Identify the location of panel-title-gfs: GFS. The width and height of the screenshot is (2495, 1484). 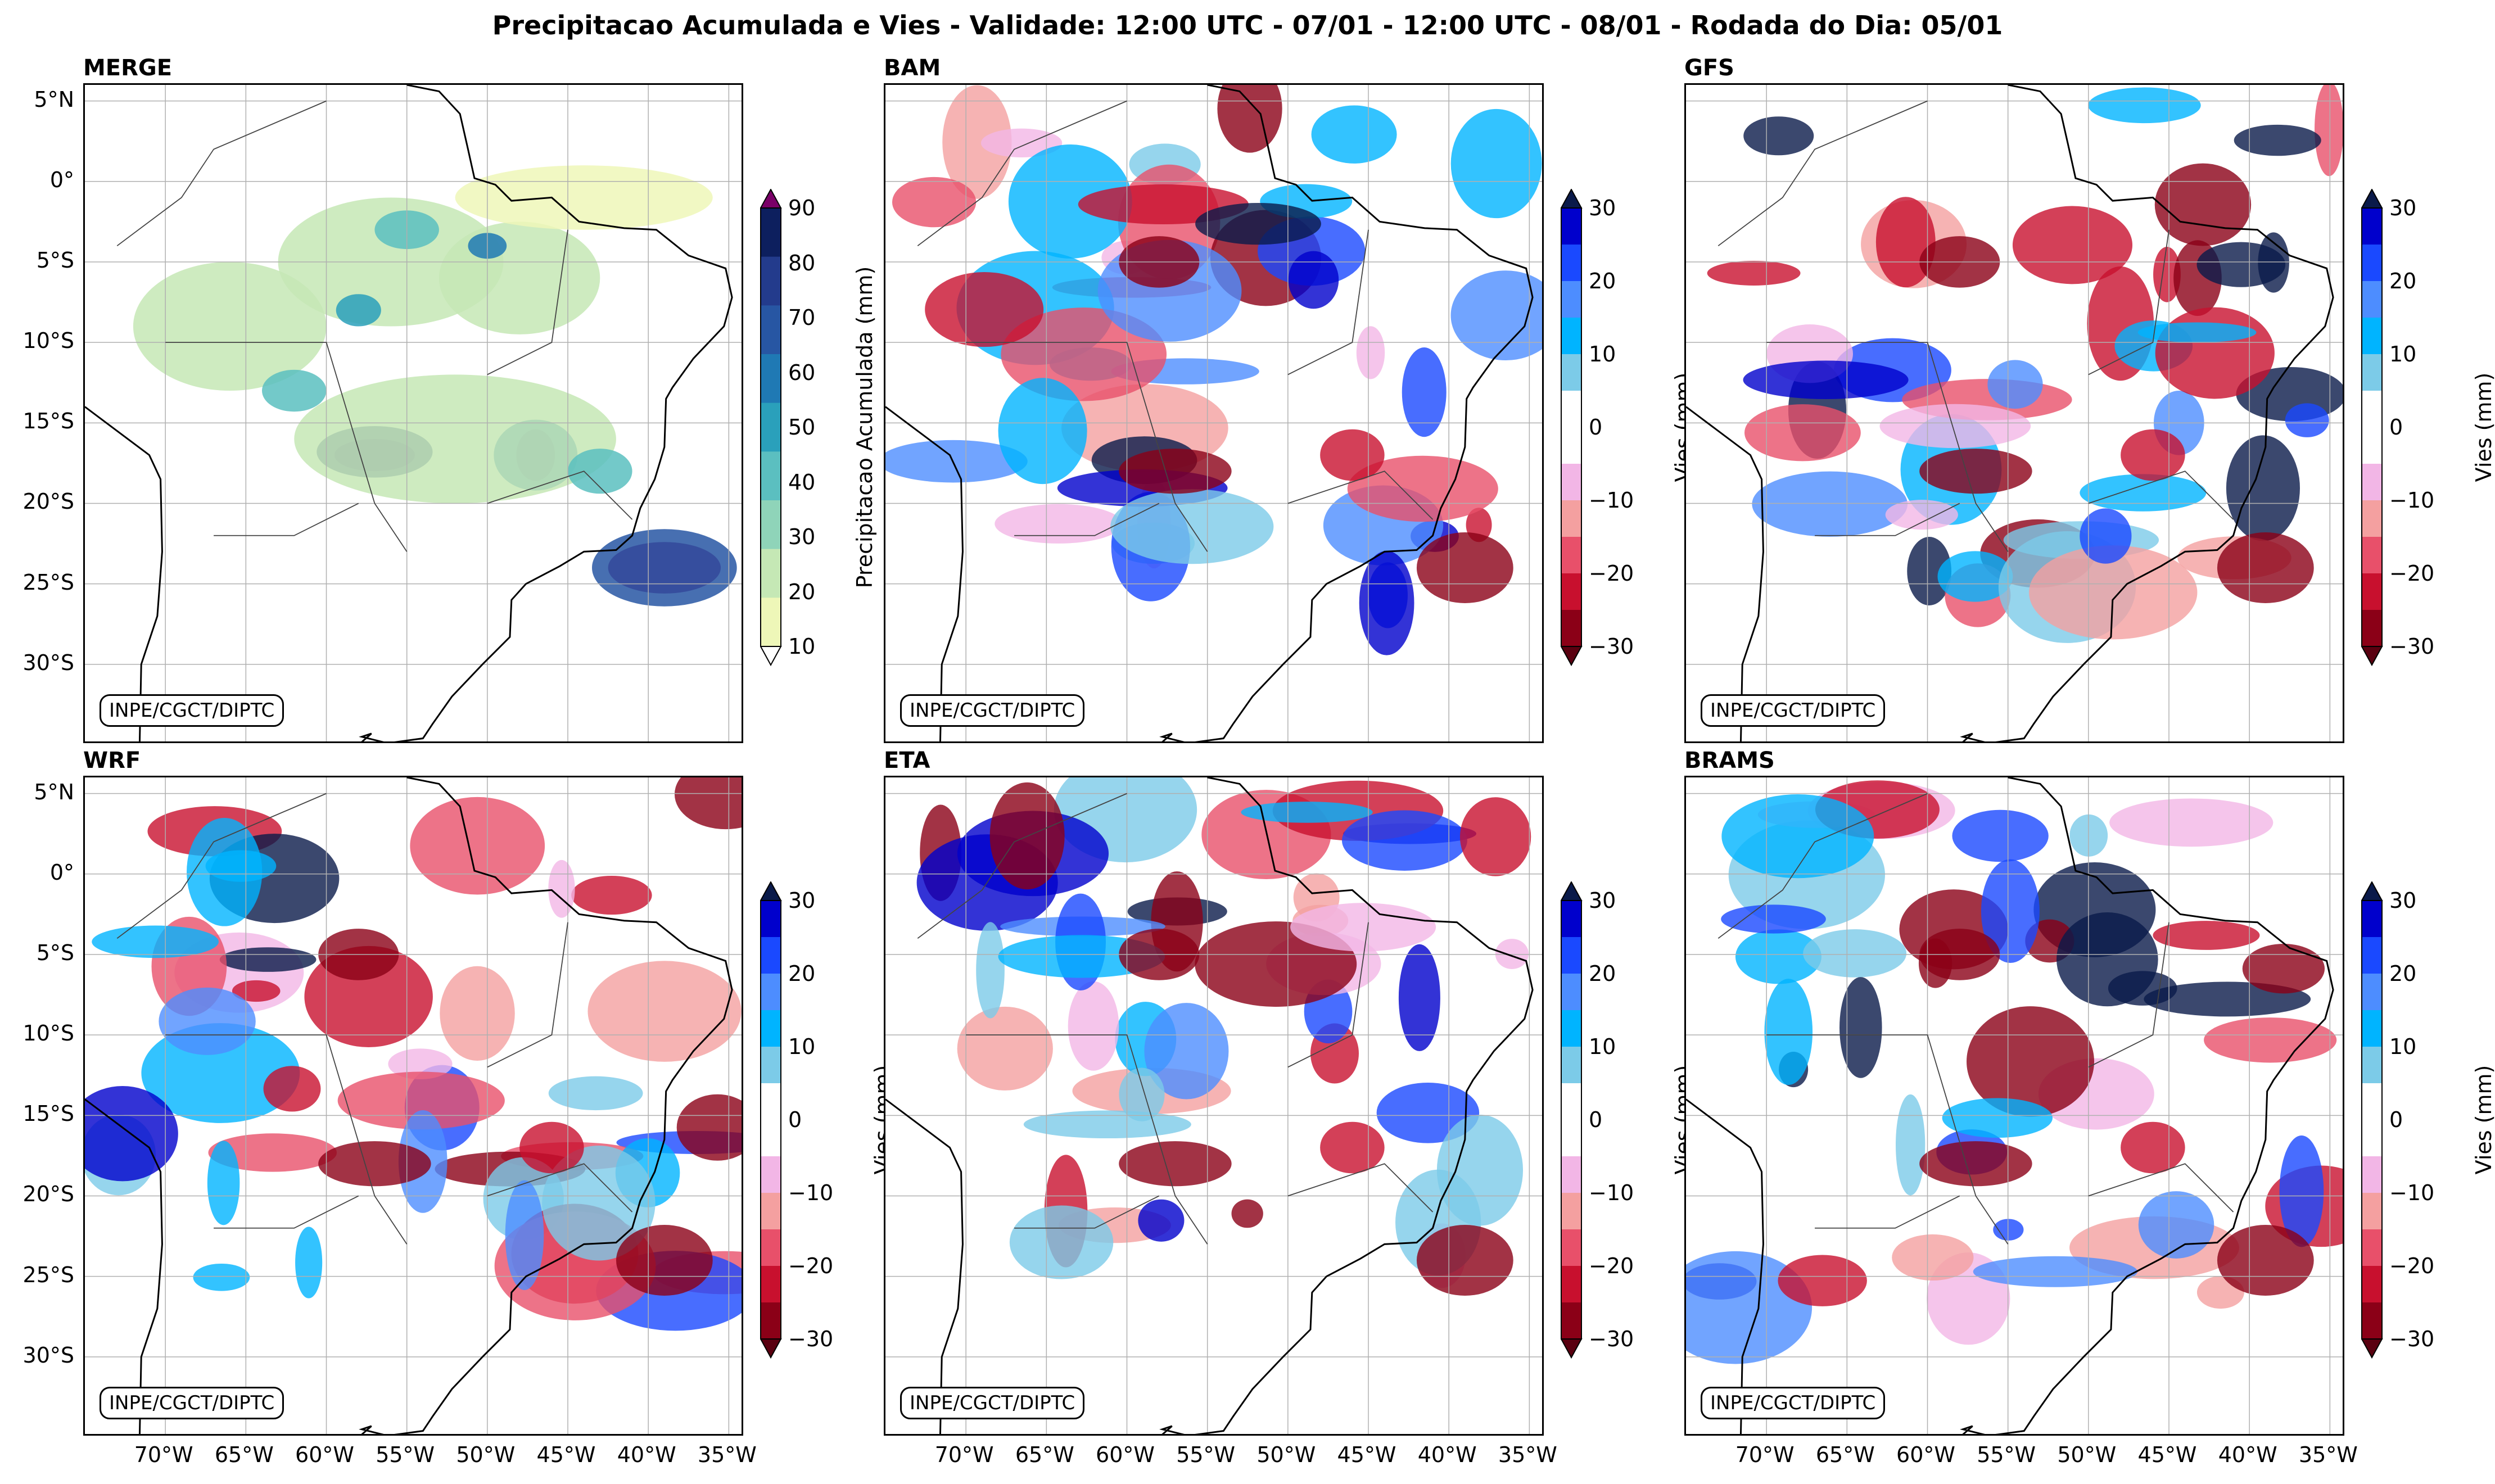
(1709, 68).